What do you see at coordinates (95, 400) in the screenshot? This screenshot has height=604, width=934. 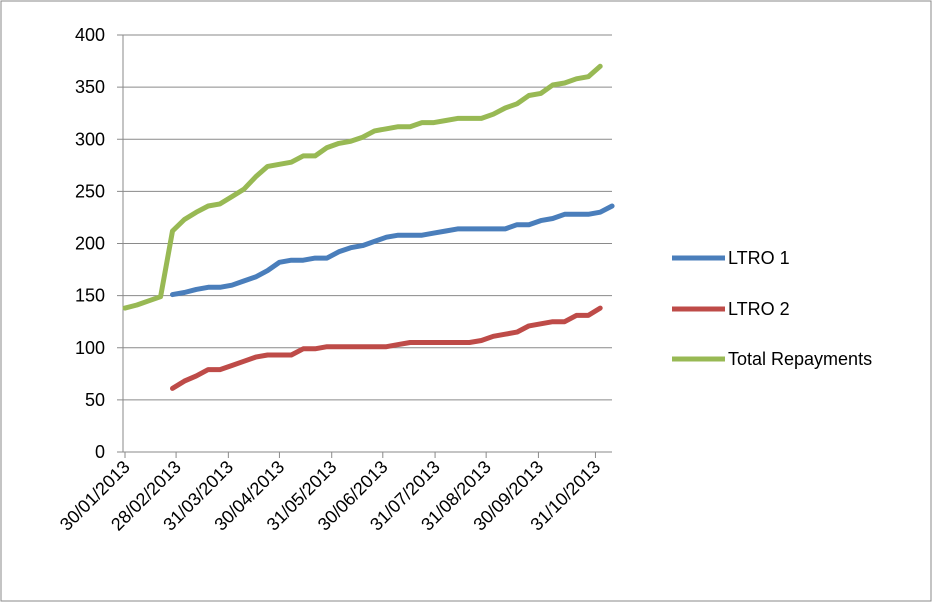 I see `y-tick-label: 50` at bounding box center [95, 400].